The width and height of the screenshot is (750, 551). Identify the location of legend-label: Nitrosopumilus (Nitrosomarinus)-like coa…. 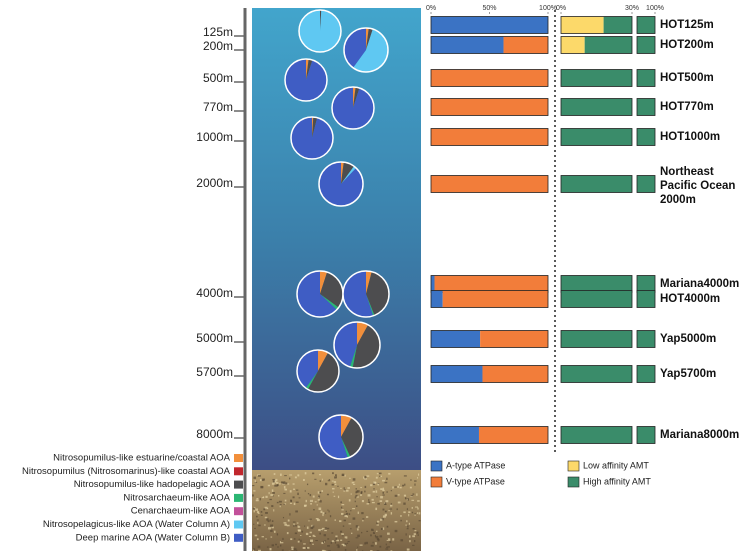
(126, 471).